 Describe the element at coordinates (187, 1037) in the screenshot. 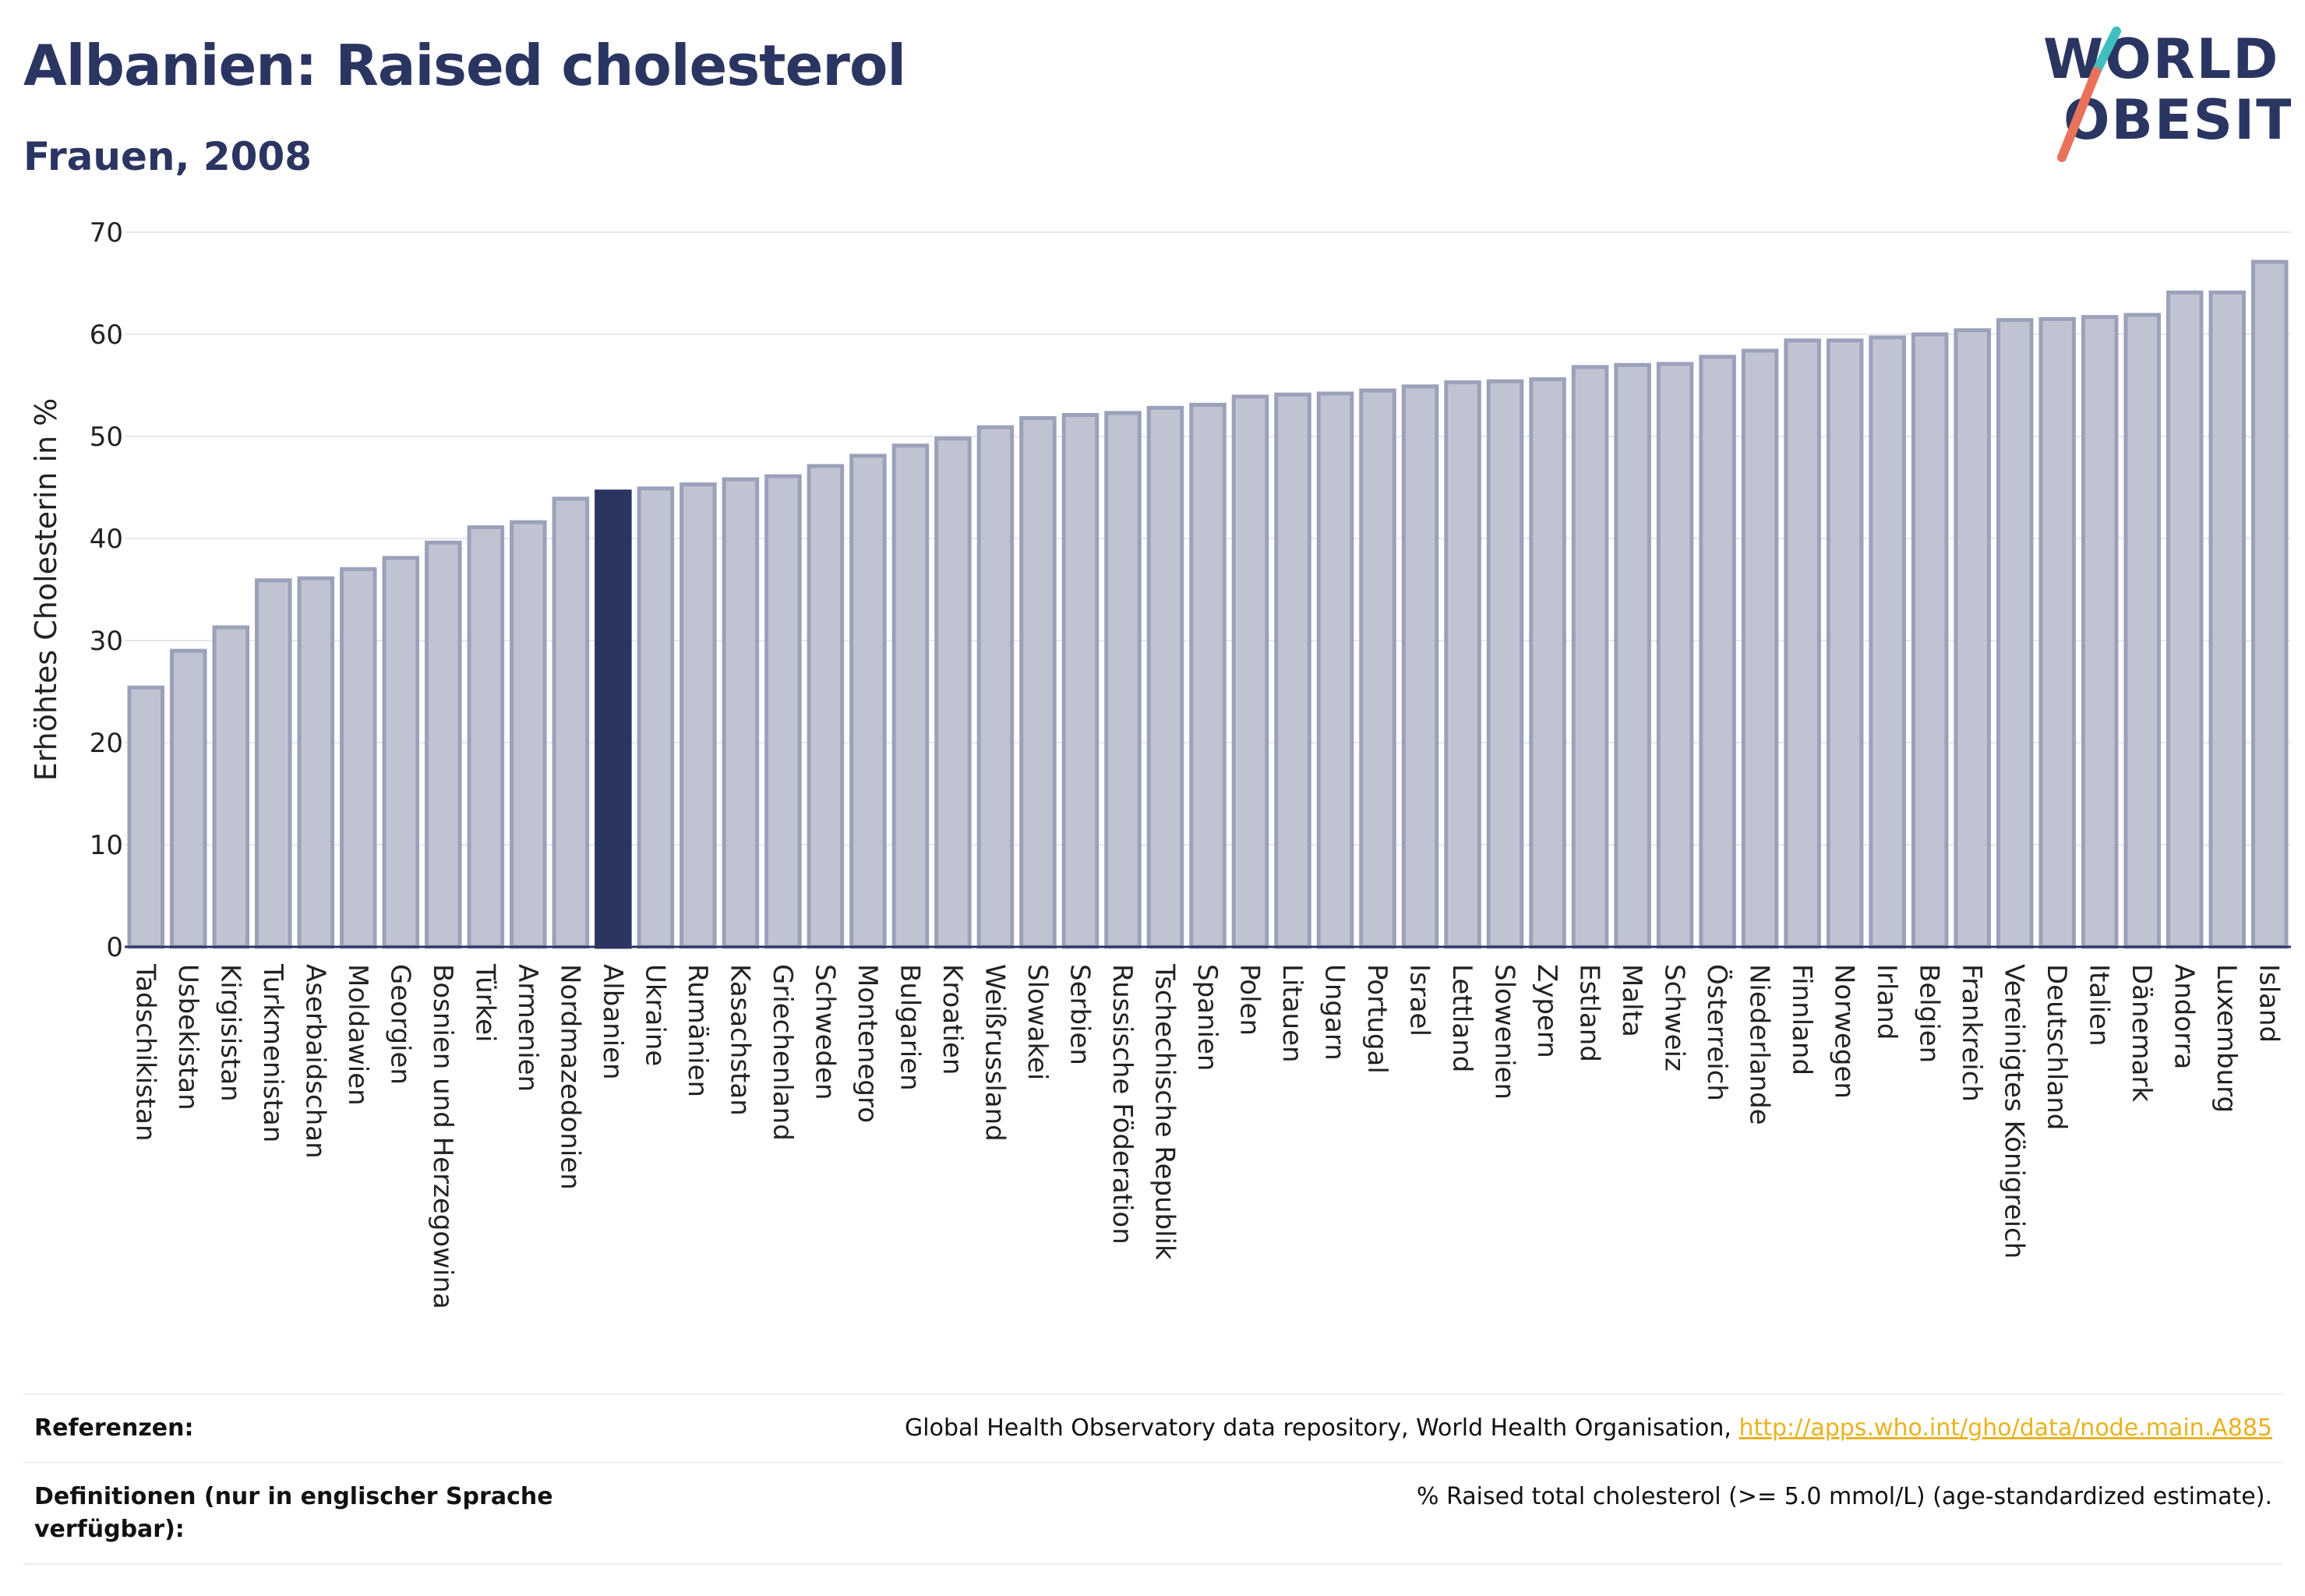

I see `x-category-label: Usbekistan` at that location.